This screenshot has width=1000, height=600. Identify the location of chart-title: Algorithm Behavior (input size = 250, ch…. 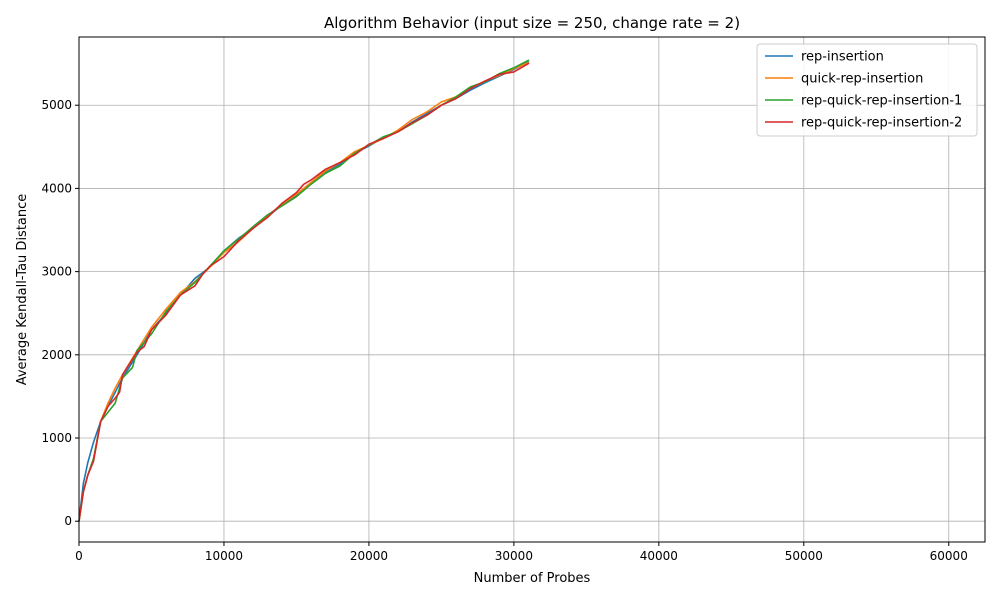
(532, 23).